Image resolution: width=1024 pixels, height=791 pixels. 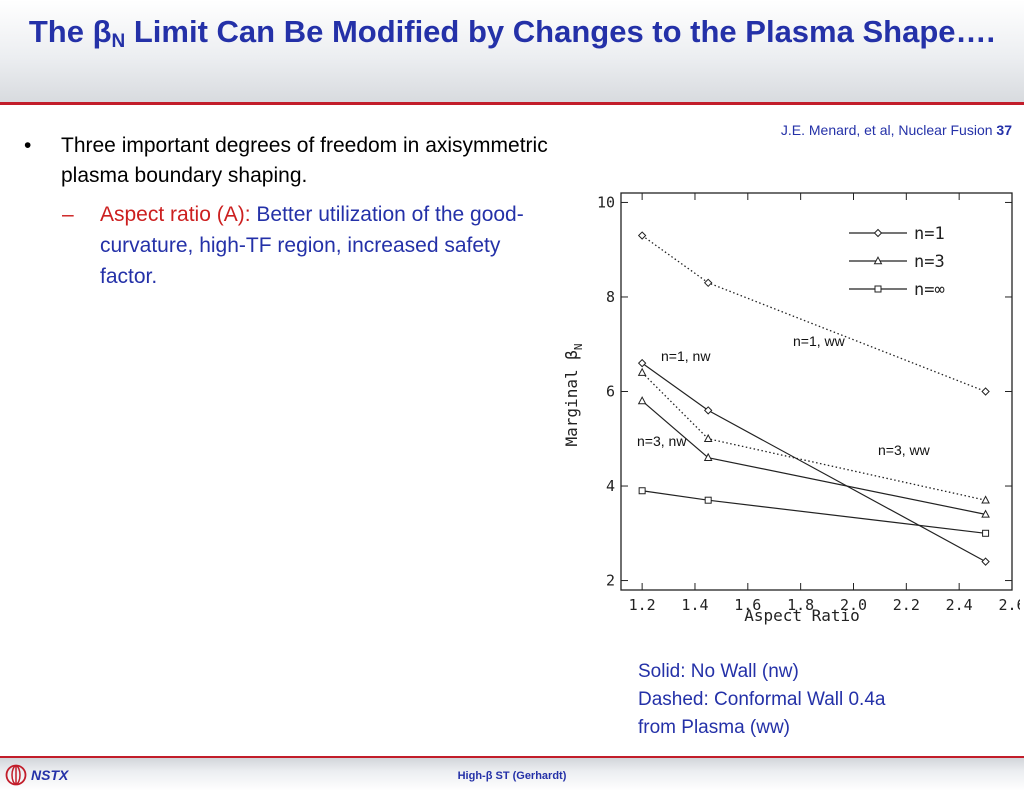 I want to click on note-line-1: Solid: No Wall (nw), so click(x=718, y=671).